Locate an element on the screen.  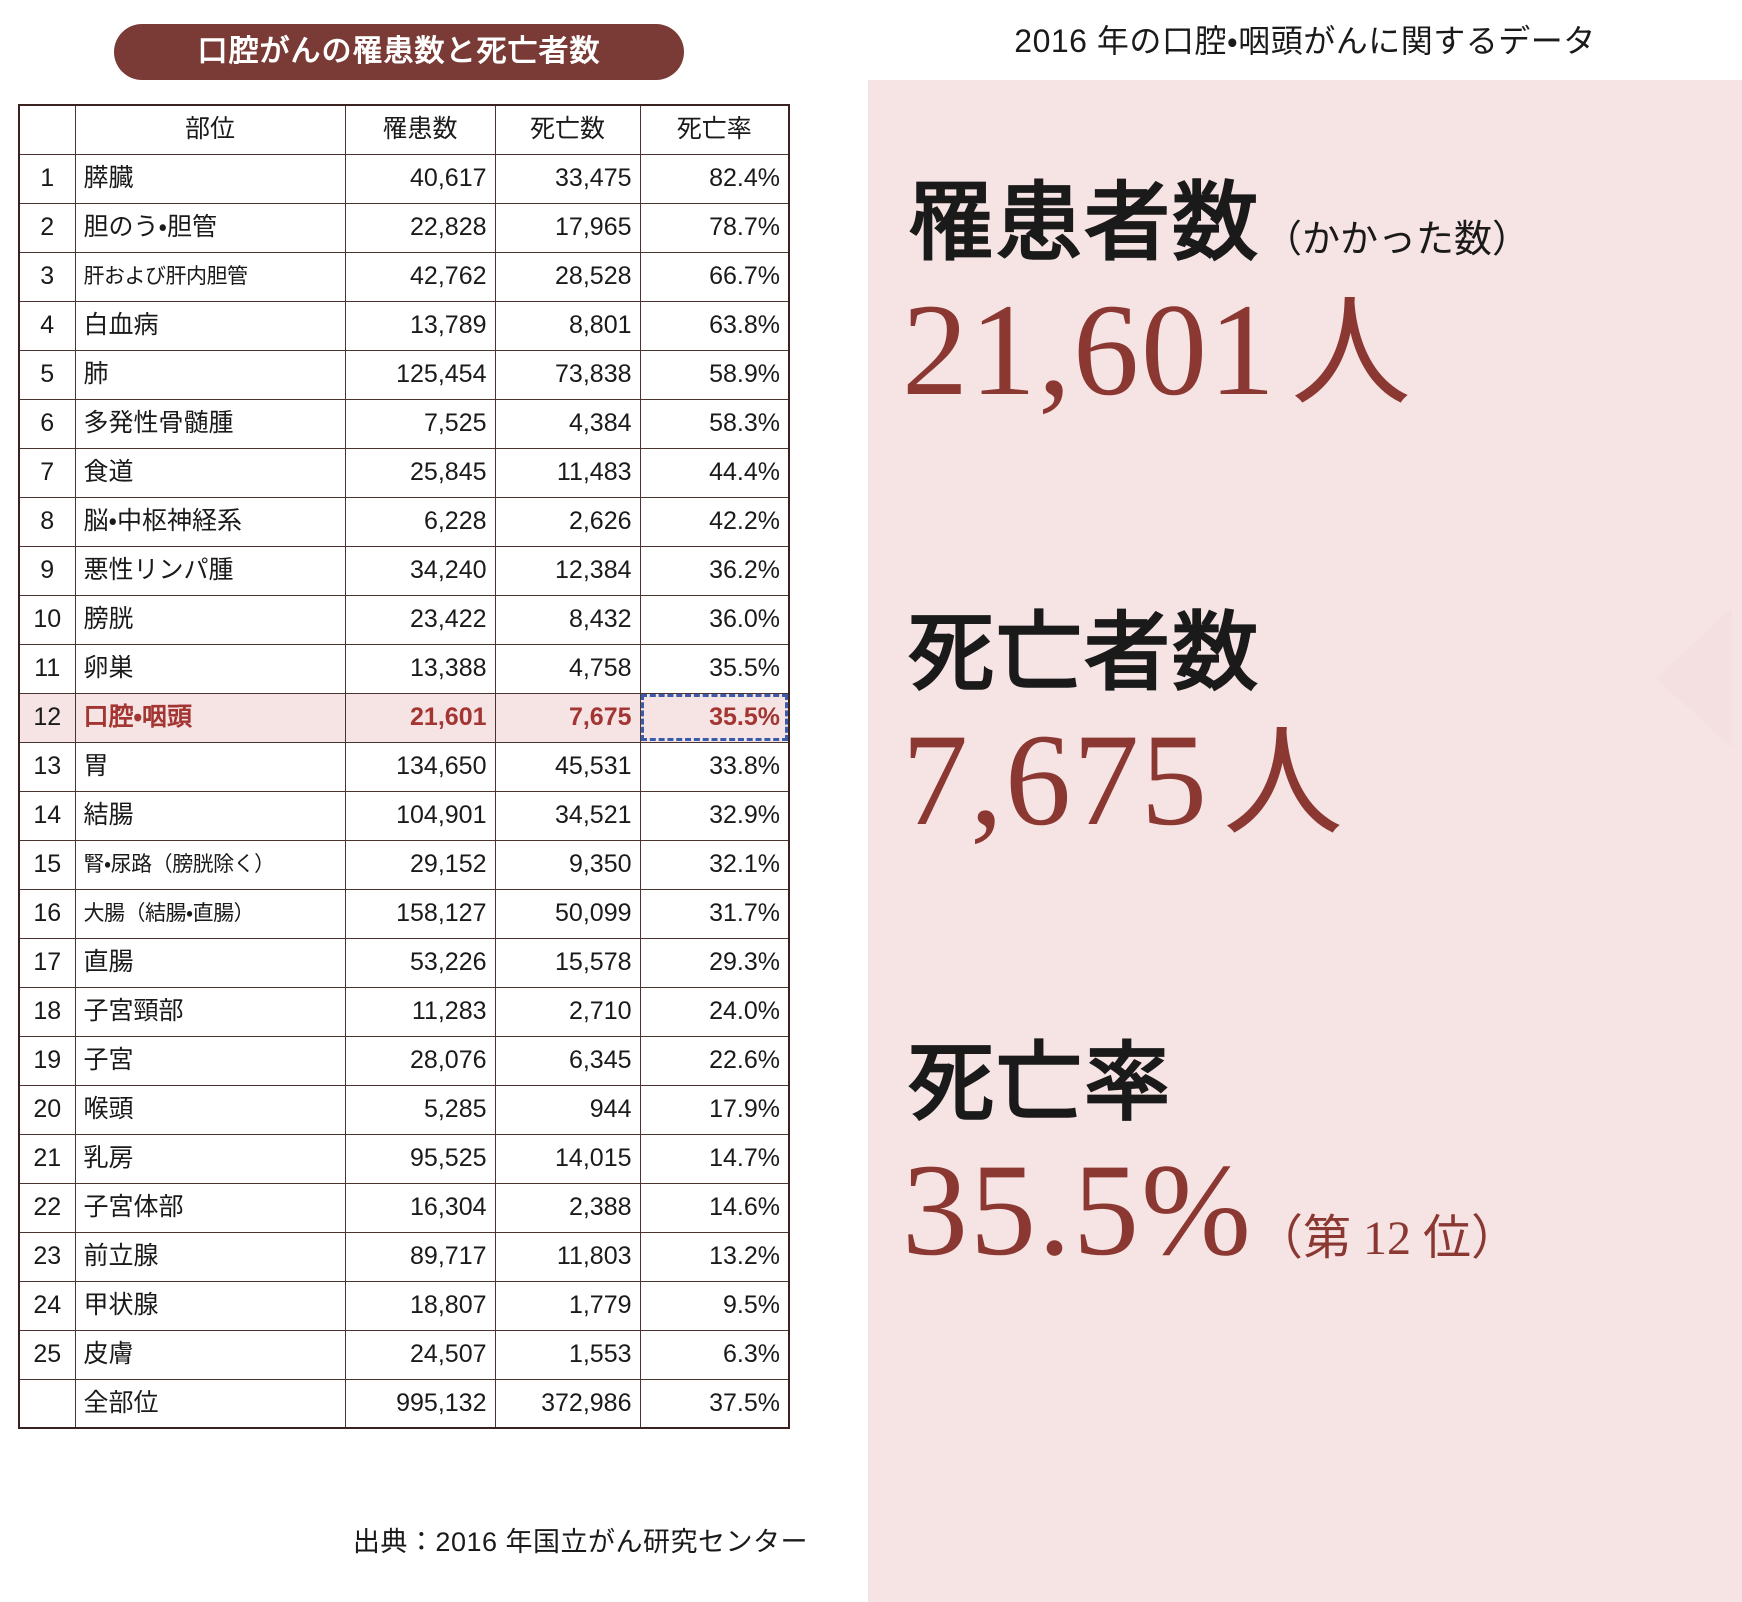
cell-rank: 4 is located at coordinates (47, 325).